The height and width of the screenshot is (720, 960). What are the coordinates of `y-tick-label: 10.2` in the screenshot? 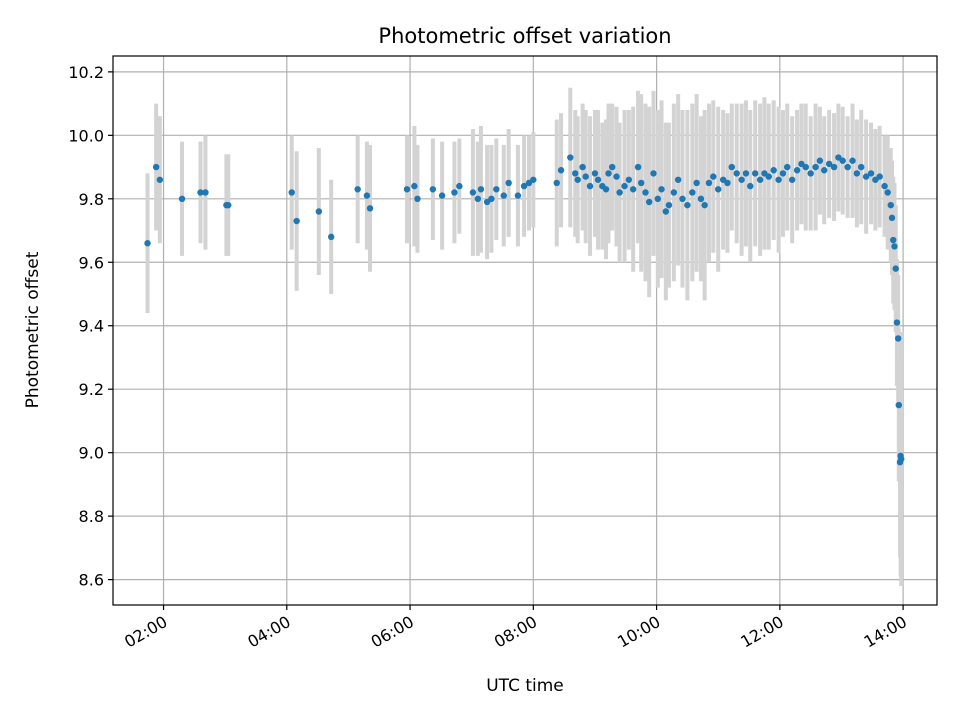 It's located at (86, 72).